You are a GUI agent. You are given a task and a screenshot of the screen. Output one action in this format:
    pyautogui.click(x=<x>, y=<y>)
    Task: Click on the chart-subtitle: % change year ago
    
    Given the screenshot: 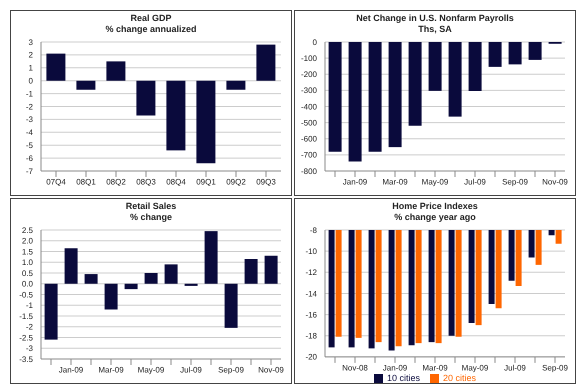 What is the action you would take?
    pyautogui.click(x=435, y=217)
    